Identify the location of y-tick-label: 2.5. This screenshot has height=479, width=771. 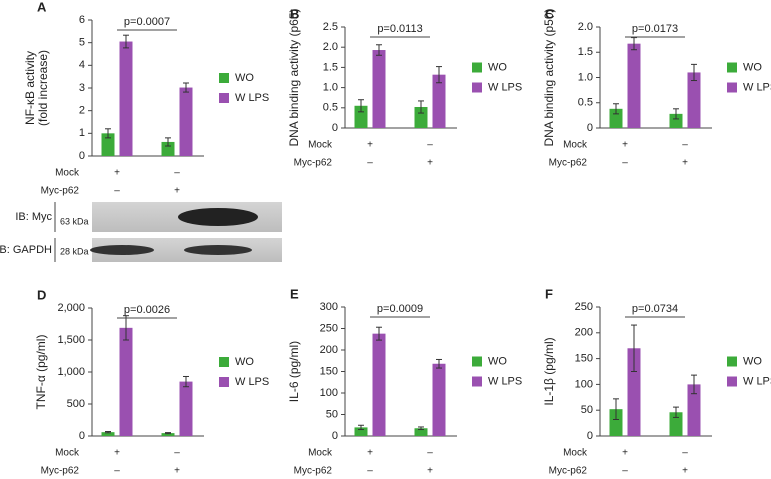
(330, 27).